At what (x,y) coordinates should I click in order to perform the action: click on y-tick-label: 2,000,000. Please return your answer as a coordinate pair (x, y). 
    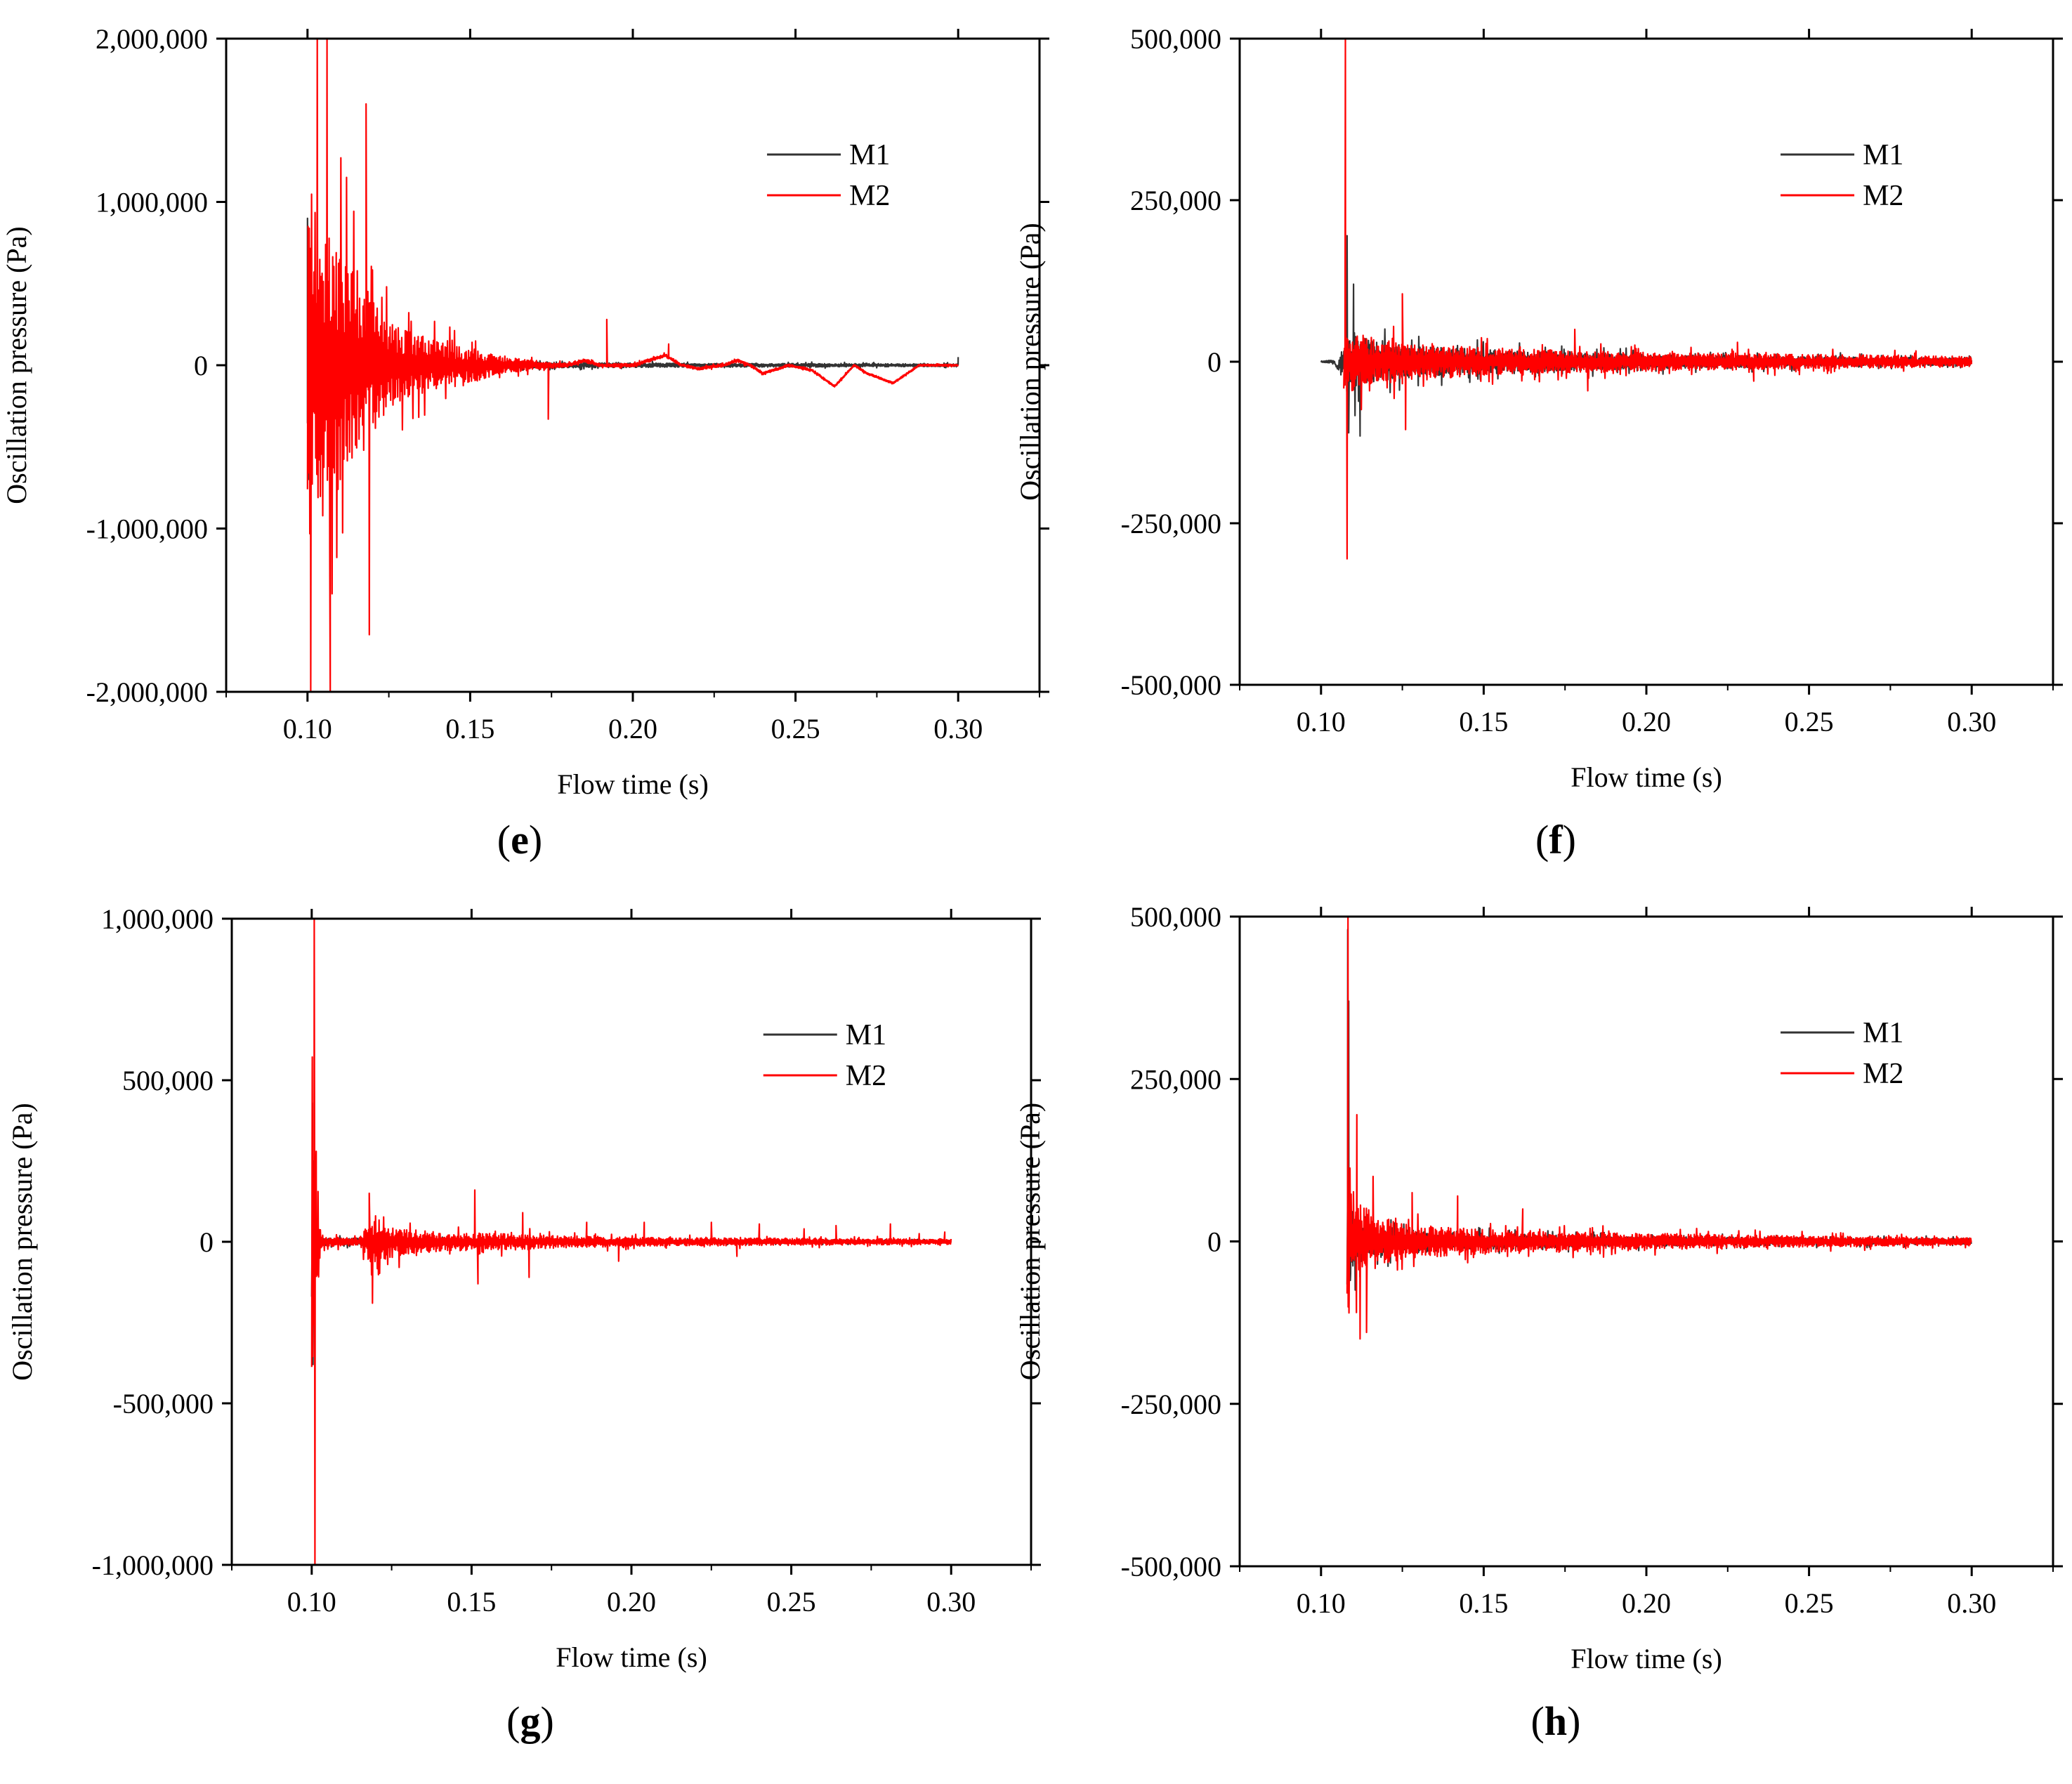
    Looking at the image, I should click on (152, 39).